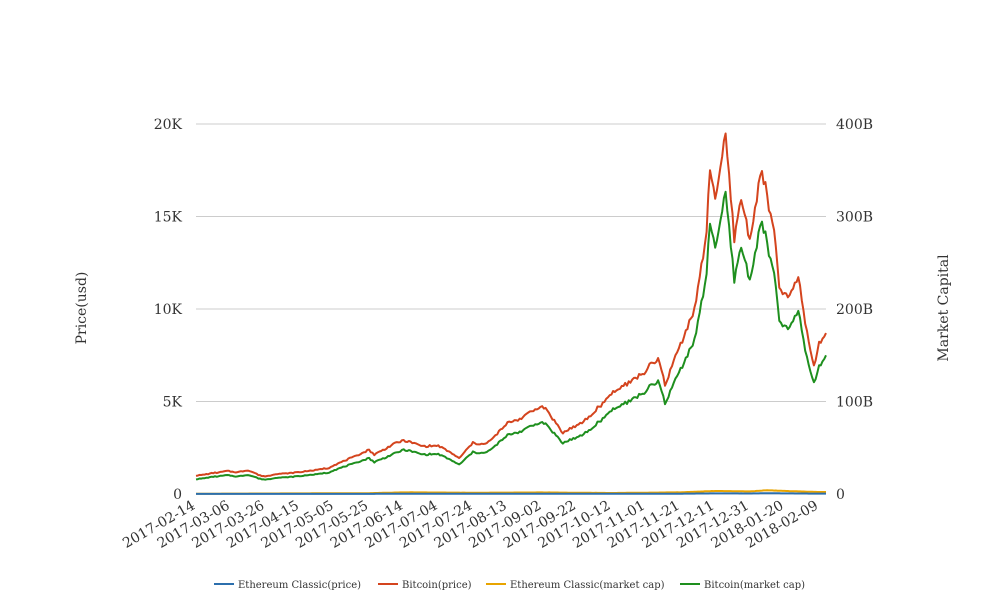 The image size is (1008, 616). I want to click on y-left-tick-label: 20K, so click(168, 125).